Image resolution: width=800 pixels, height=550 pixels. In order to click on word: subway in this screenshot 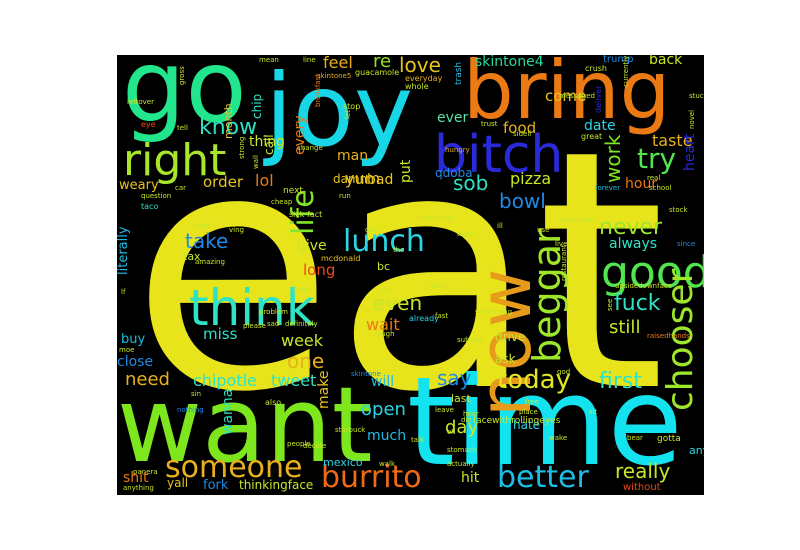, I will do `click(470, 340)`.